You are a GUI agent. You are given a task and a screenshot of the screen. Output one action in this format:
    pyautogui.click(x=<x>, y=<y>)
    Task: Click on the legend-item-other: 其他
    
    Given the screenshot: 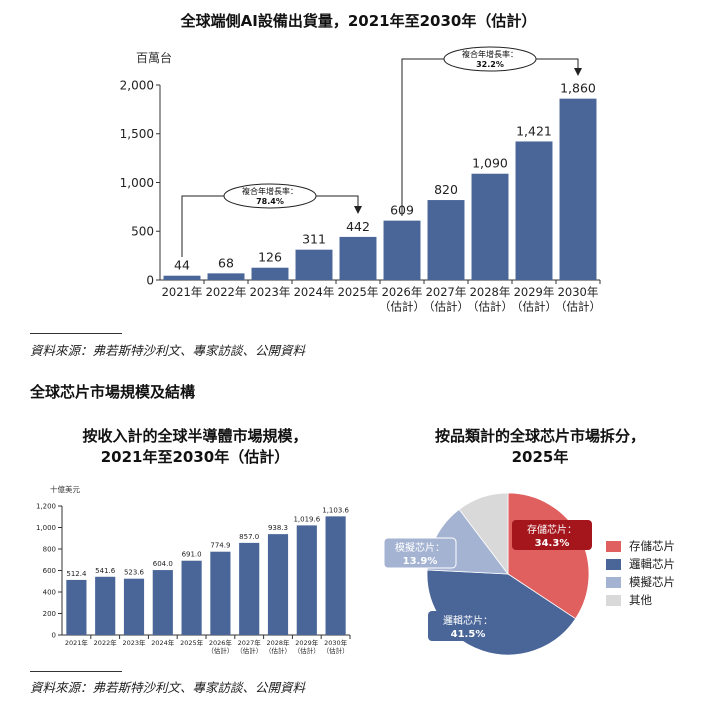 What is the action you would take?
    pyautogui.click(x=640, y=600)
    